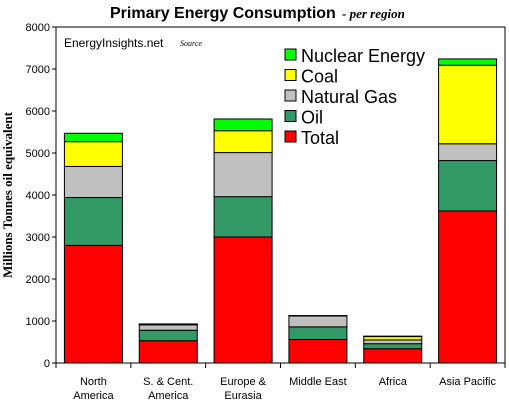 This screenshot has width=509, height=415. Describe the element at coordinates (38, 154) in the screenshot. I see `y-tick-label: 5000` at that location.